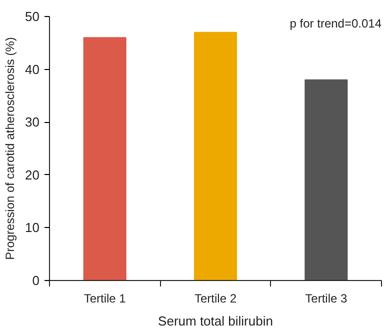  Describe the element at coordinates (32, 174) in the screenshot. I see `y-tick-label: 20` at that location.